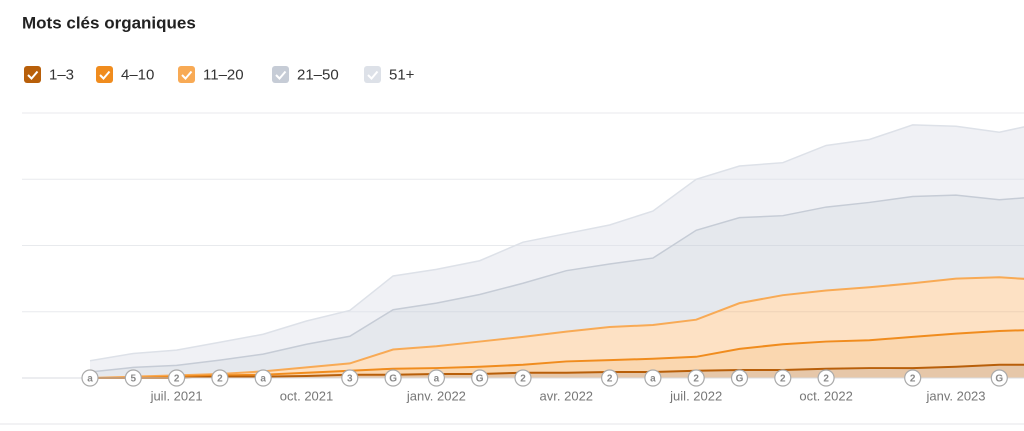 This screenshot has width=1024, height=431. I want to click on x-tick-label: juil. 2021, so click(176, 395).